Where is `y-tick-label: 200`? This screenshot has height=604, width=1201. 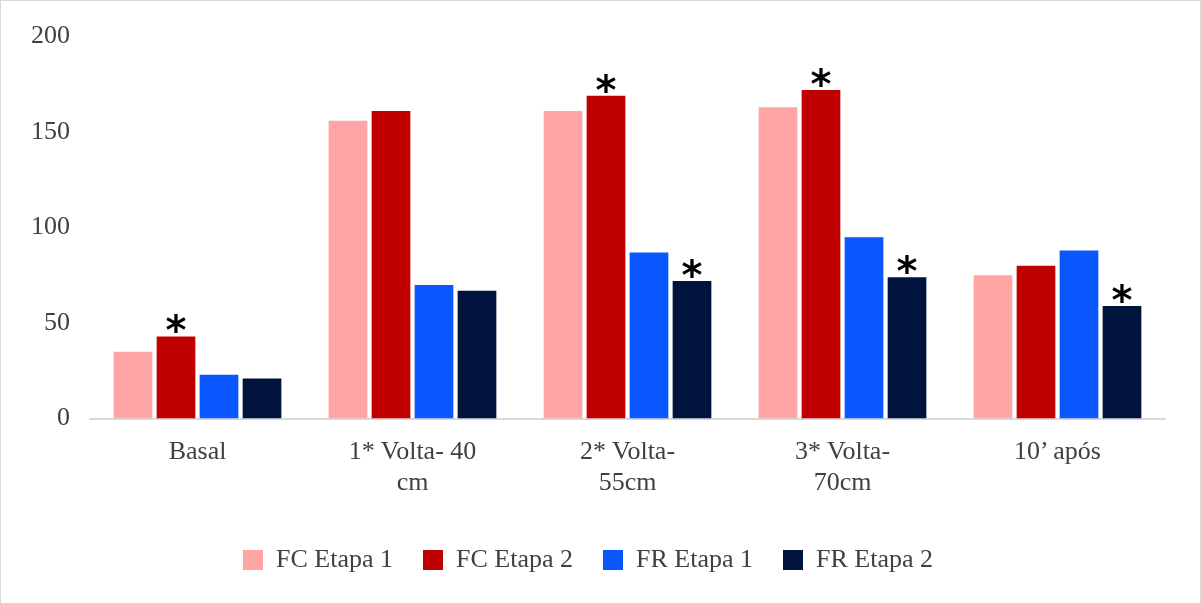 y-tick-label: 200 is located at coordinates (50, 35).